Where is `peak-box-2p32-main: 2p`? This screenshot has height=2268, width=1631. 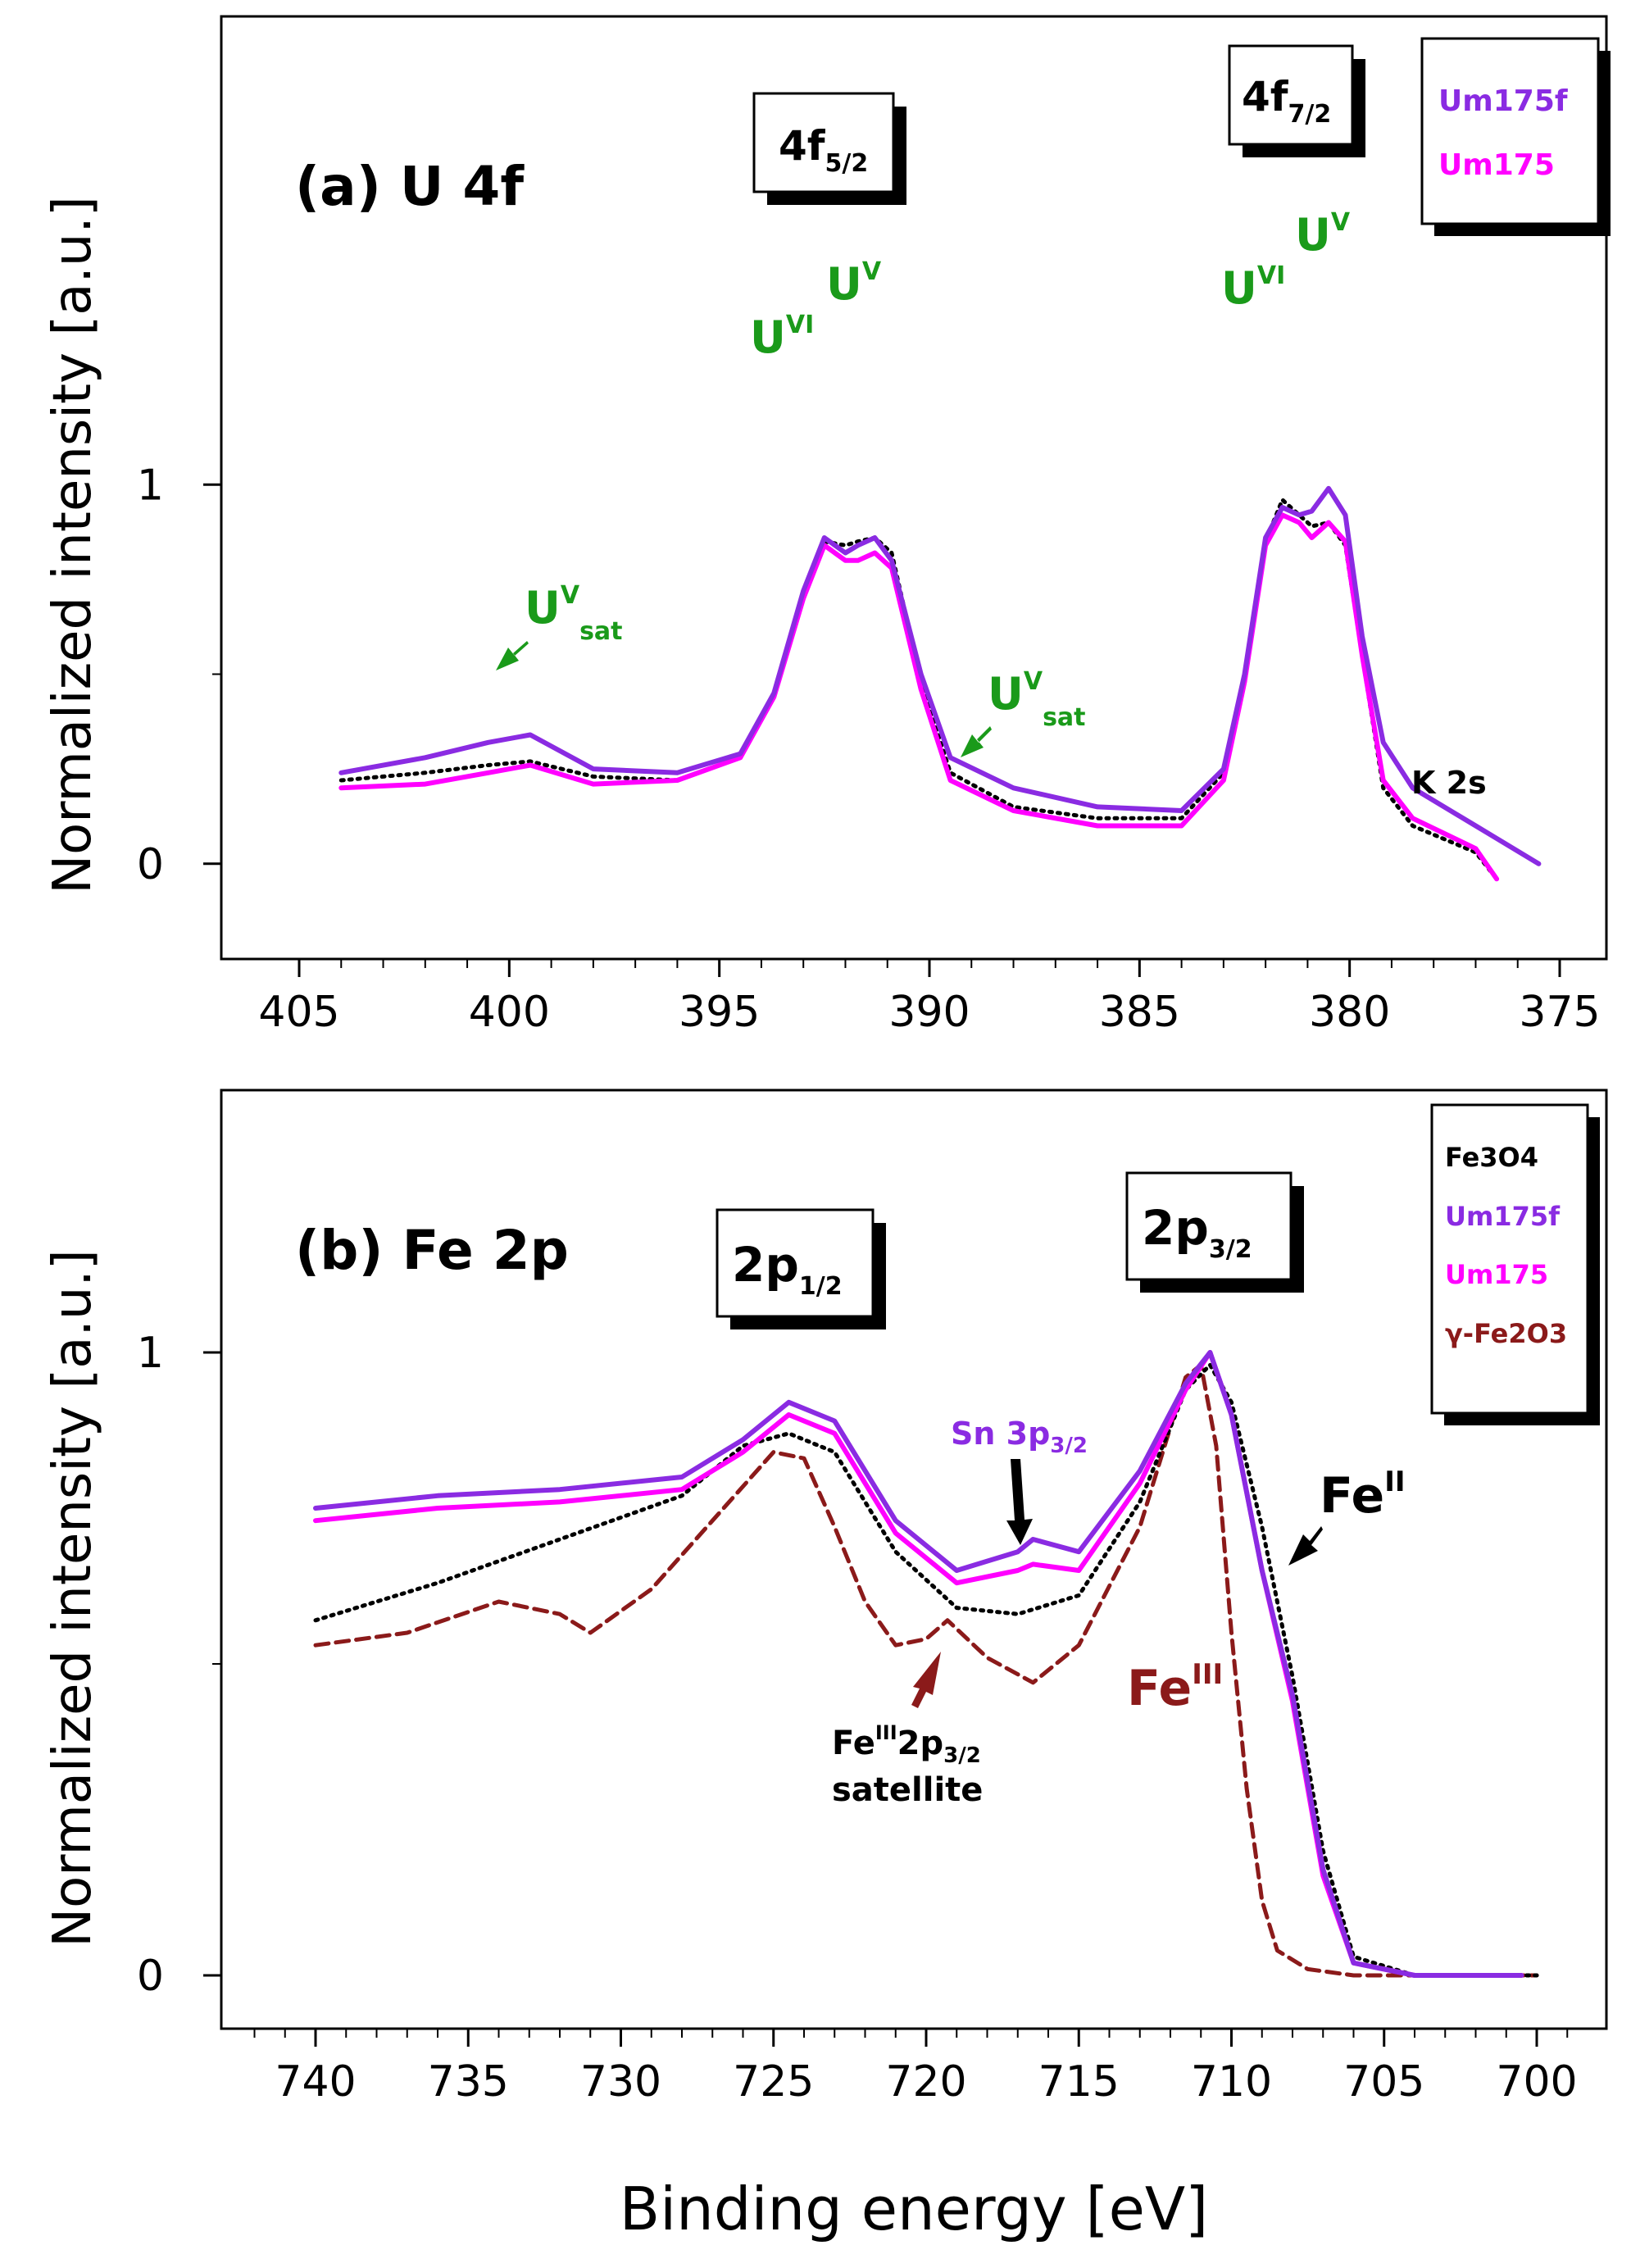 peak-box-2p32-main: 2p is located at coordinates (1175, 1228).